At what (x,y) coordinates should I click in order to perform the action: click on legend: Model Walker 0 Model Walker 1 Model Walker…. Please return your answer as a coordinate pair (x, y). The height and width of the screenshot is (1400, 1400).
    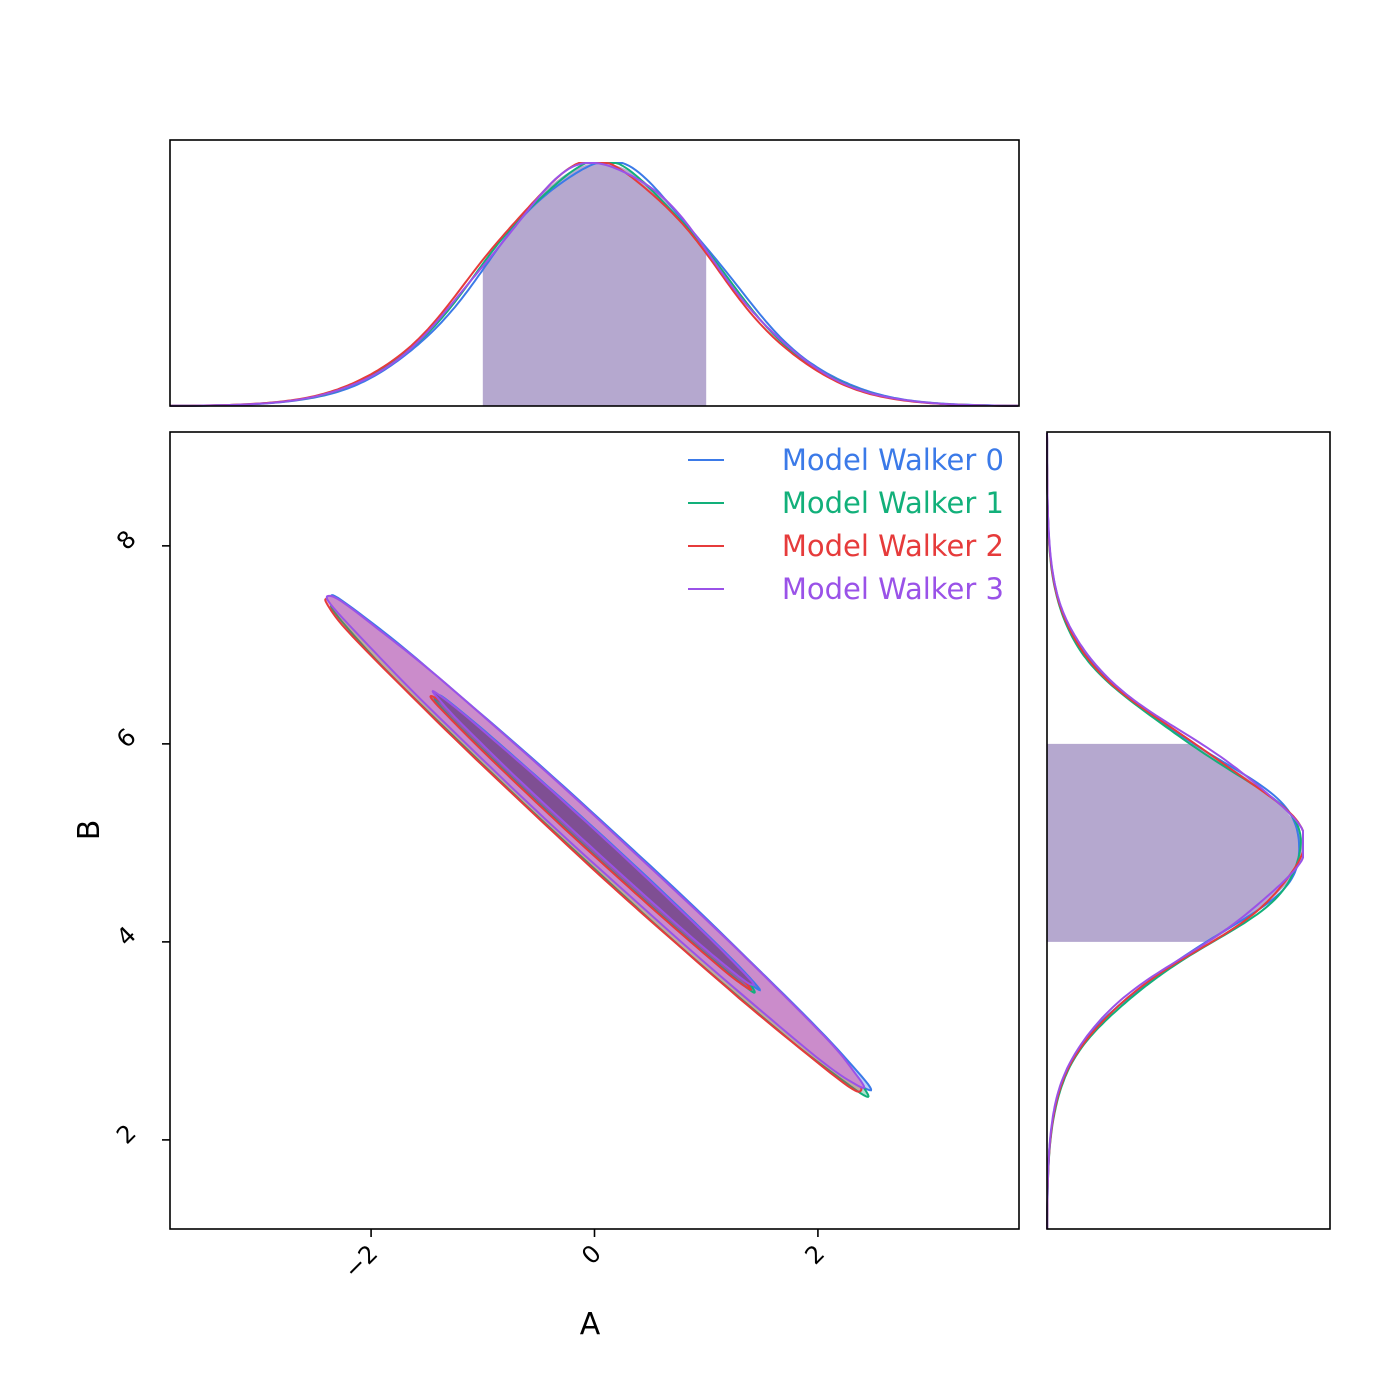
    Looking at the image, I should click on (846, 524).